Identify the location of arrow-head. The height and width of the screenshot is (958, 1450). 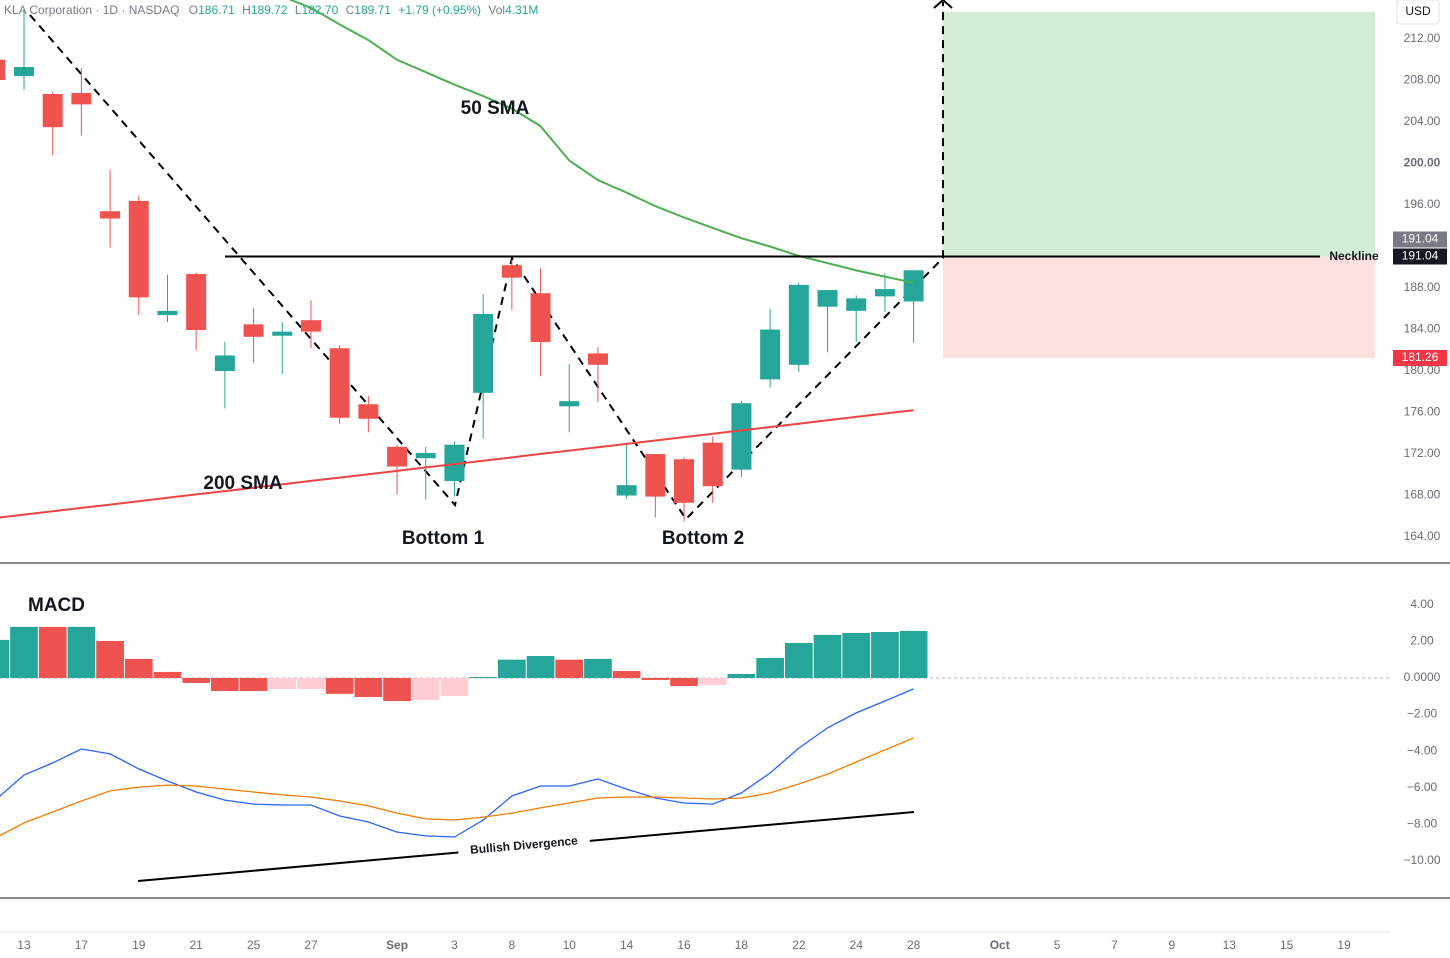
(943, 4).